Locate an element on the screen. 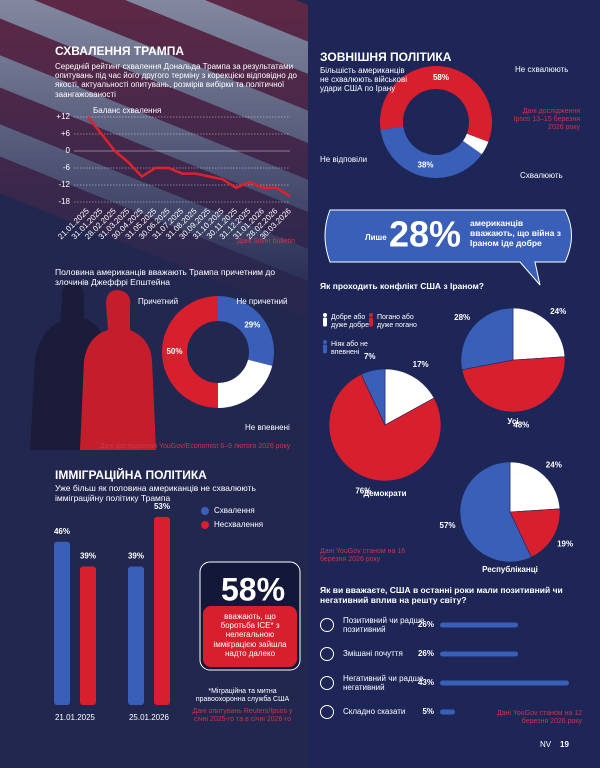 The image size is (600, 768). value-label: 4% is located at coordinates (476, 142).